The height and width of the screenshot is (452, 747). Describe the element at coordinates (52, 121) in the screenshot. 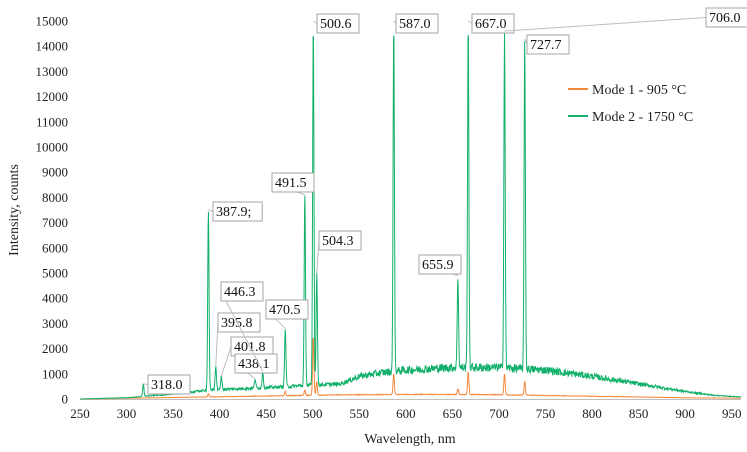

I see `y-tick-label: 11000` at that location.